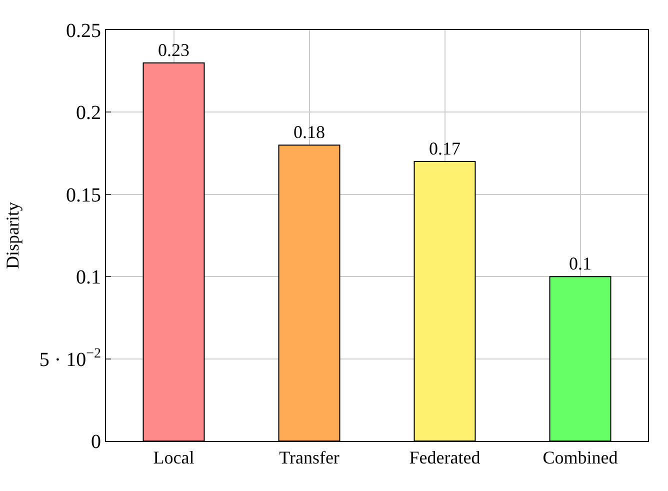  Describe the element at coordinates (173, 458) in the screenshot. I see `x-tick-label: Local` at that location.